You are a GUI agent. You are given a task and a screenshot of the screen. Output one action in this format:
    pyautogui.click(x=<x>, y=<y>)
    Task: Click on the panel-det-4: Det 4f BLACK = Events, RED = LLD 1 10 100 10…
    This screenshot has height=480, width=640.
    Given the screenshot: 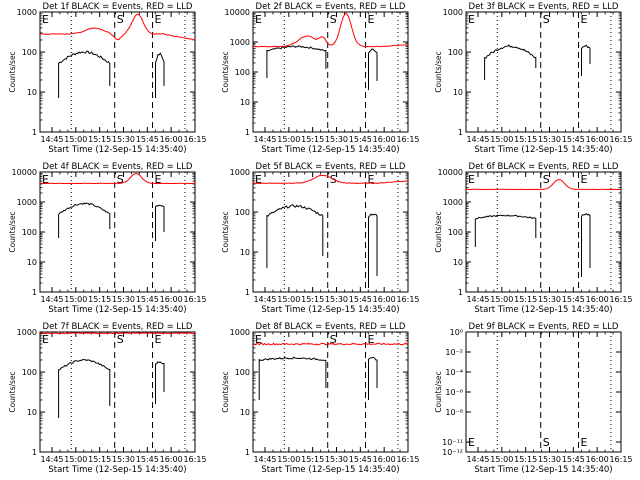 What is the action you would take?
    pyautogui.click(x=107, y=238)
    